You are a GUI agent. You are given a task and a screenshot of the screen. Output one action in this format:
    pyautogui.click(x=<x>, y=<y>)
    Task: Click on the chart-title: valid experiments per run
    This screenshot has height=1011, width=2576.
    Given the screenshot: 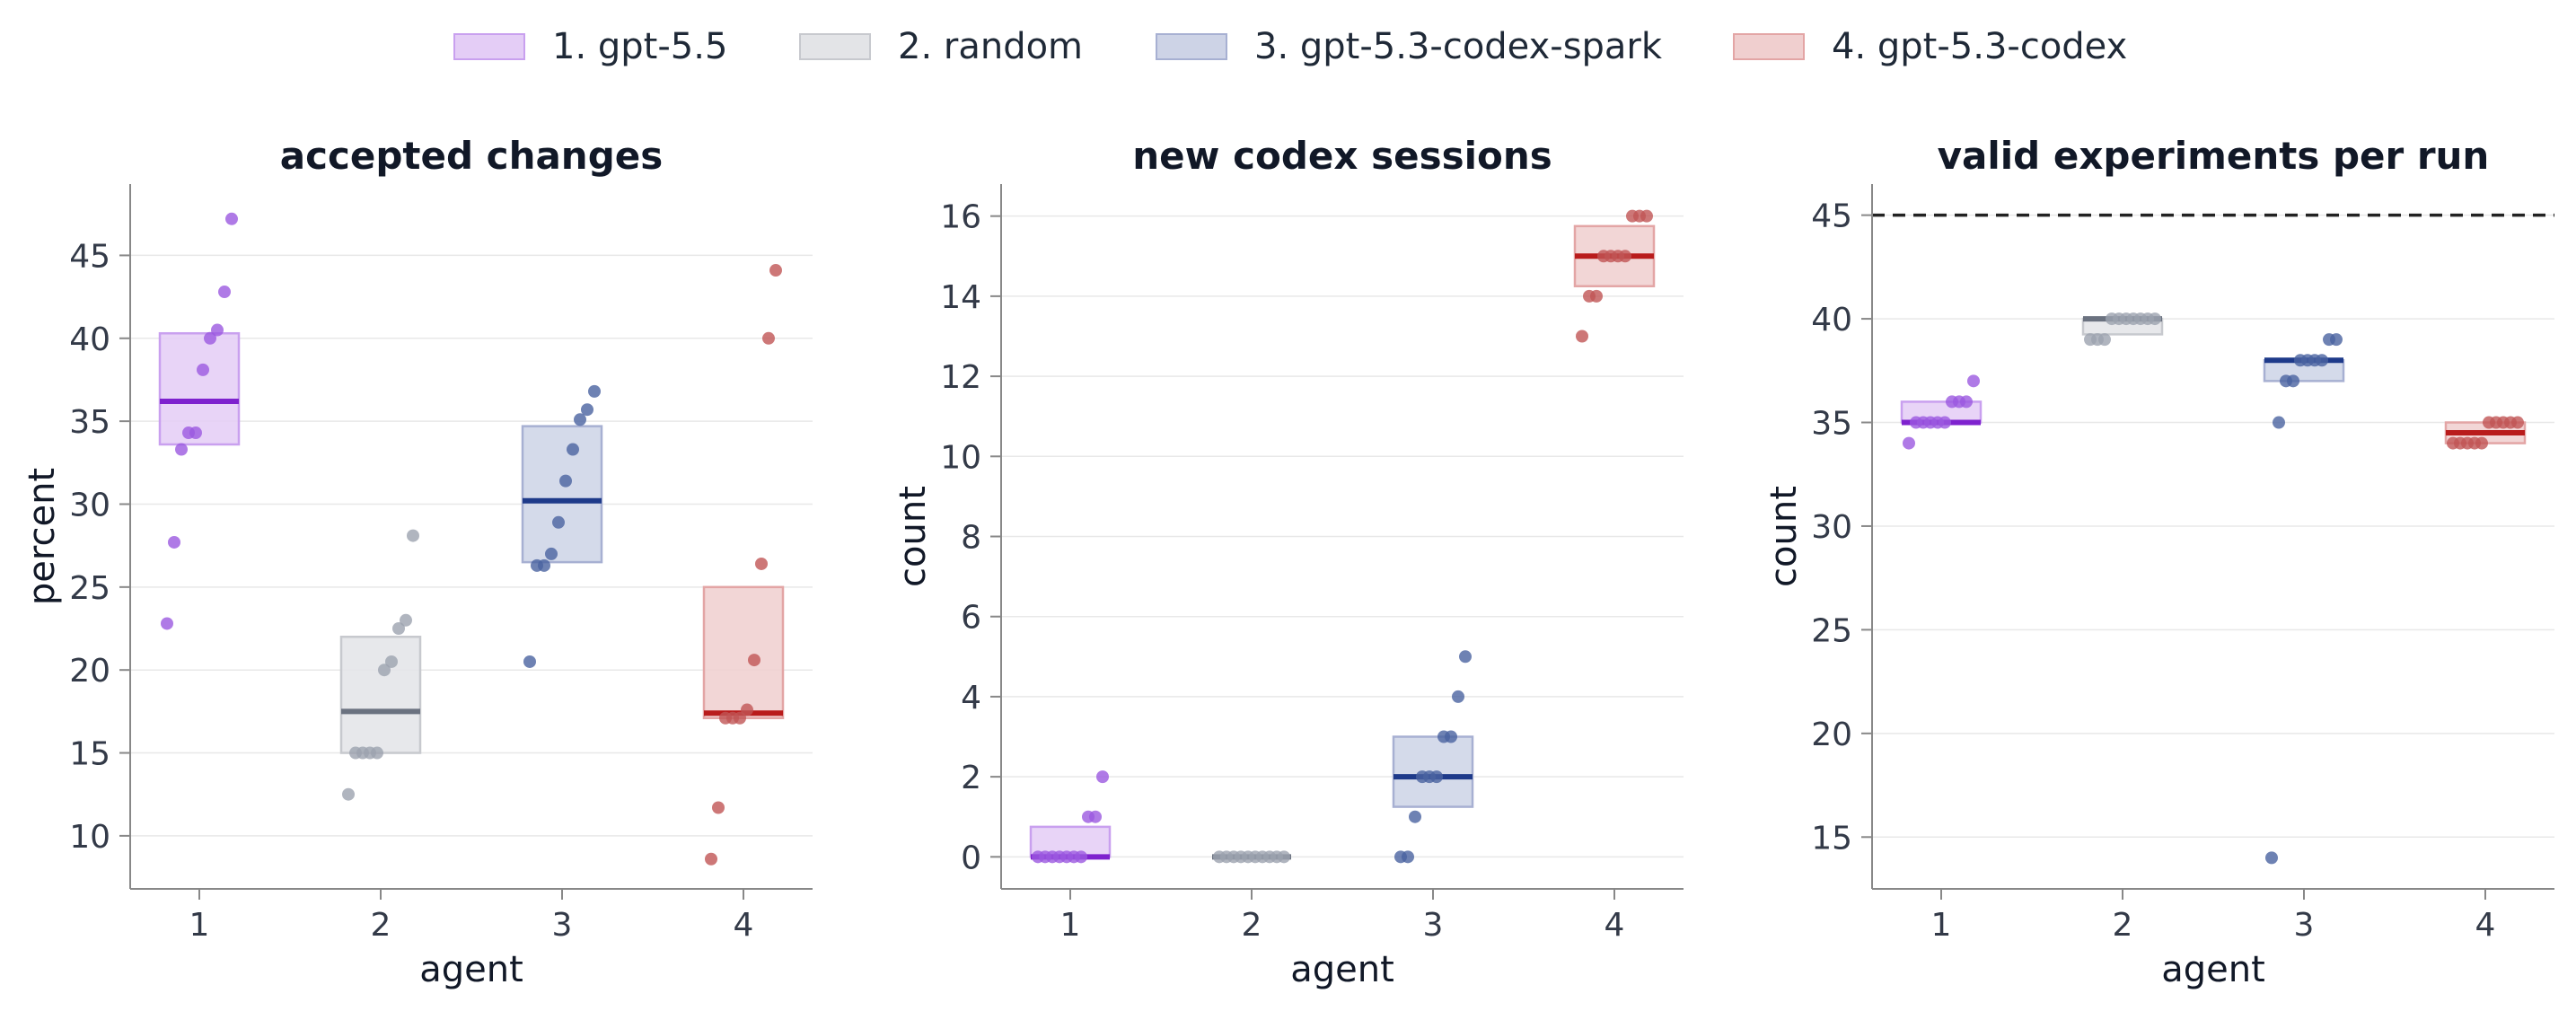 What is the action you would take?
    pyautogui.click(x=2214, y=156)
    